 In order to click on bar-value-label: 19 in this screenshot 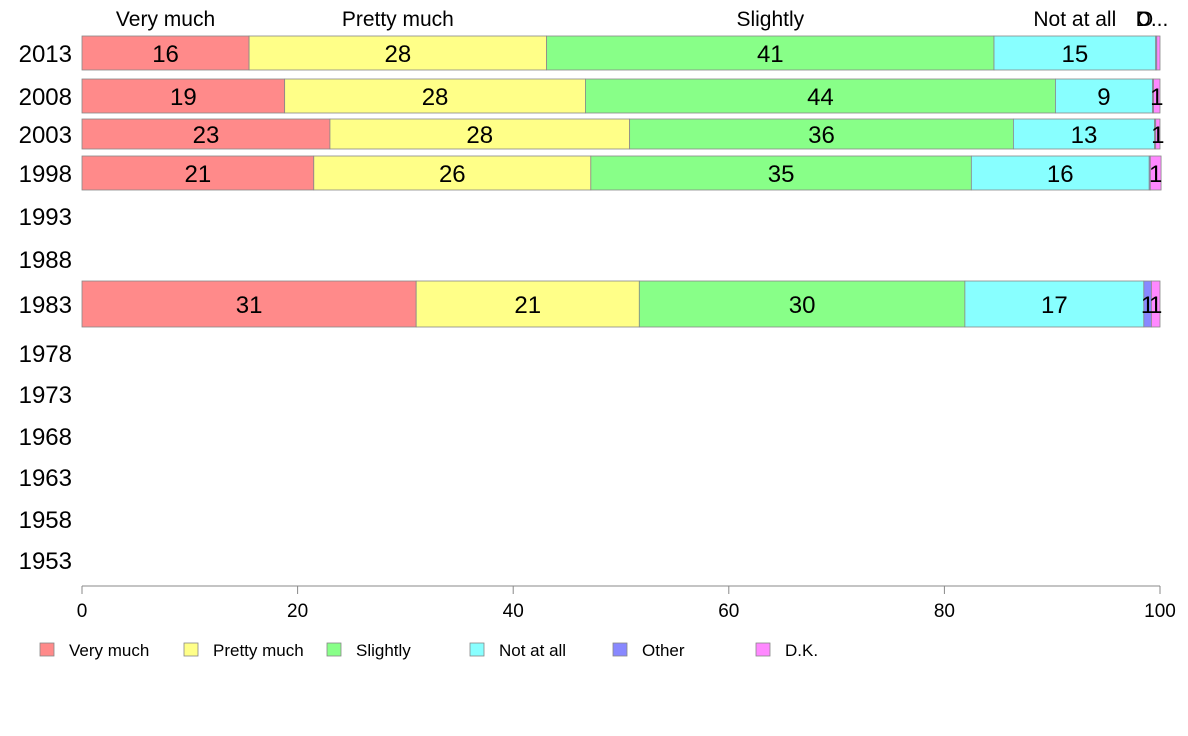, I will do `click(183, 97)`.